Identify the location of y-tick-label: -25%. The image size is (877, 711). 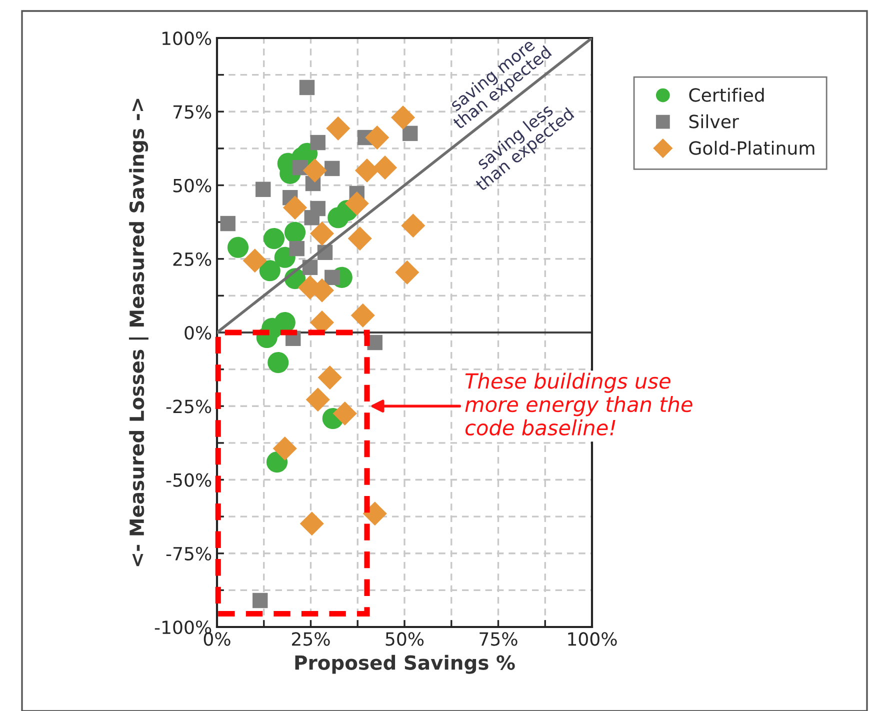
(189, 407).